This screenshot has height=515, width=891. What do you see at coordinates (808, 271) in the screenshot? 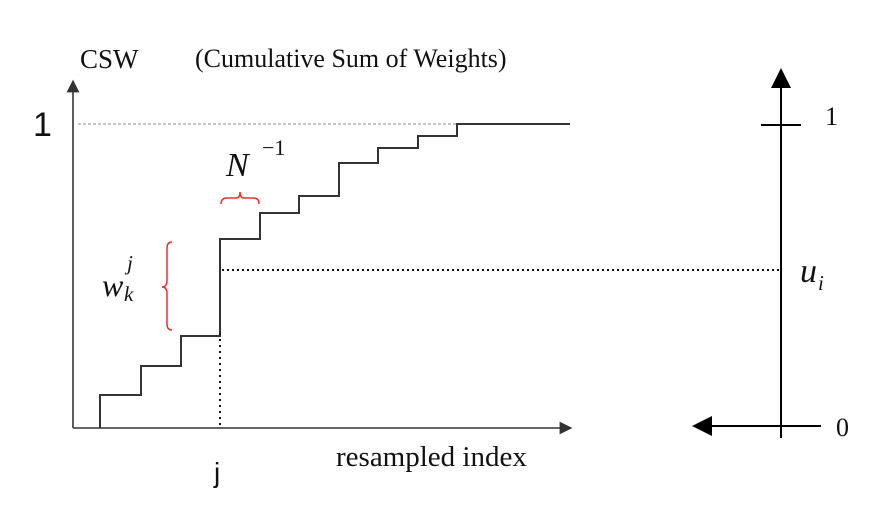
I see `ui-label: u` at bounding box center [808, 271].